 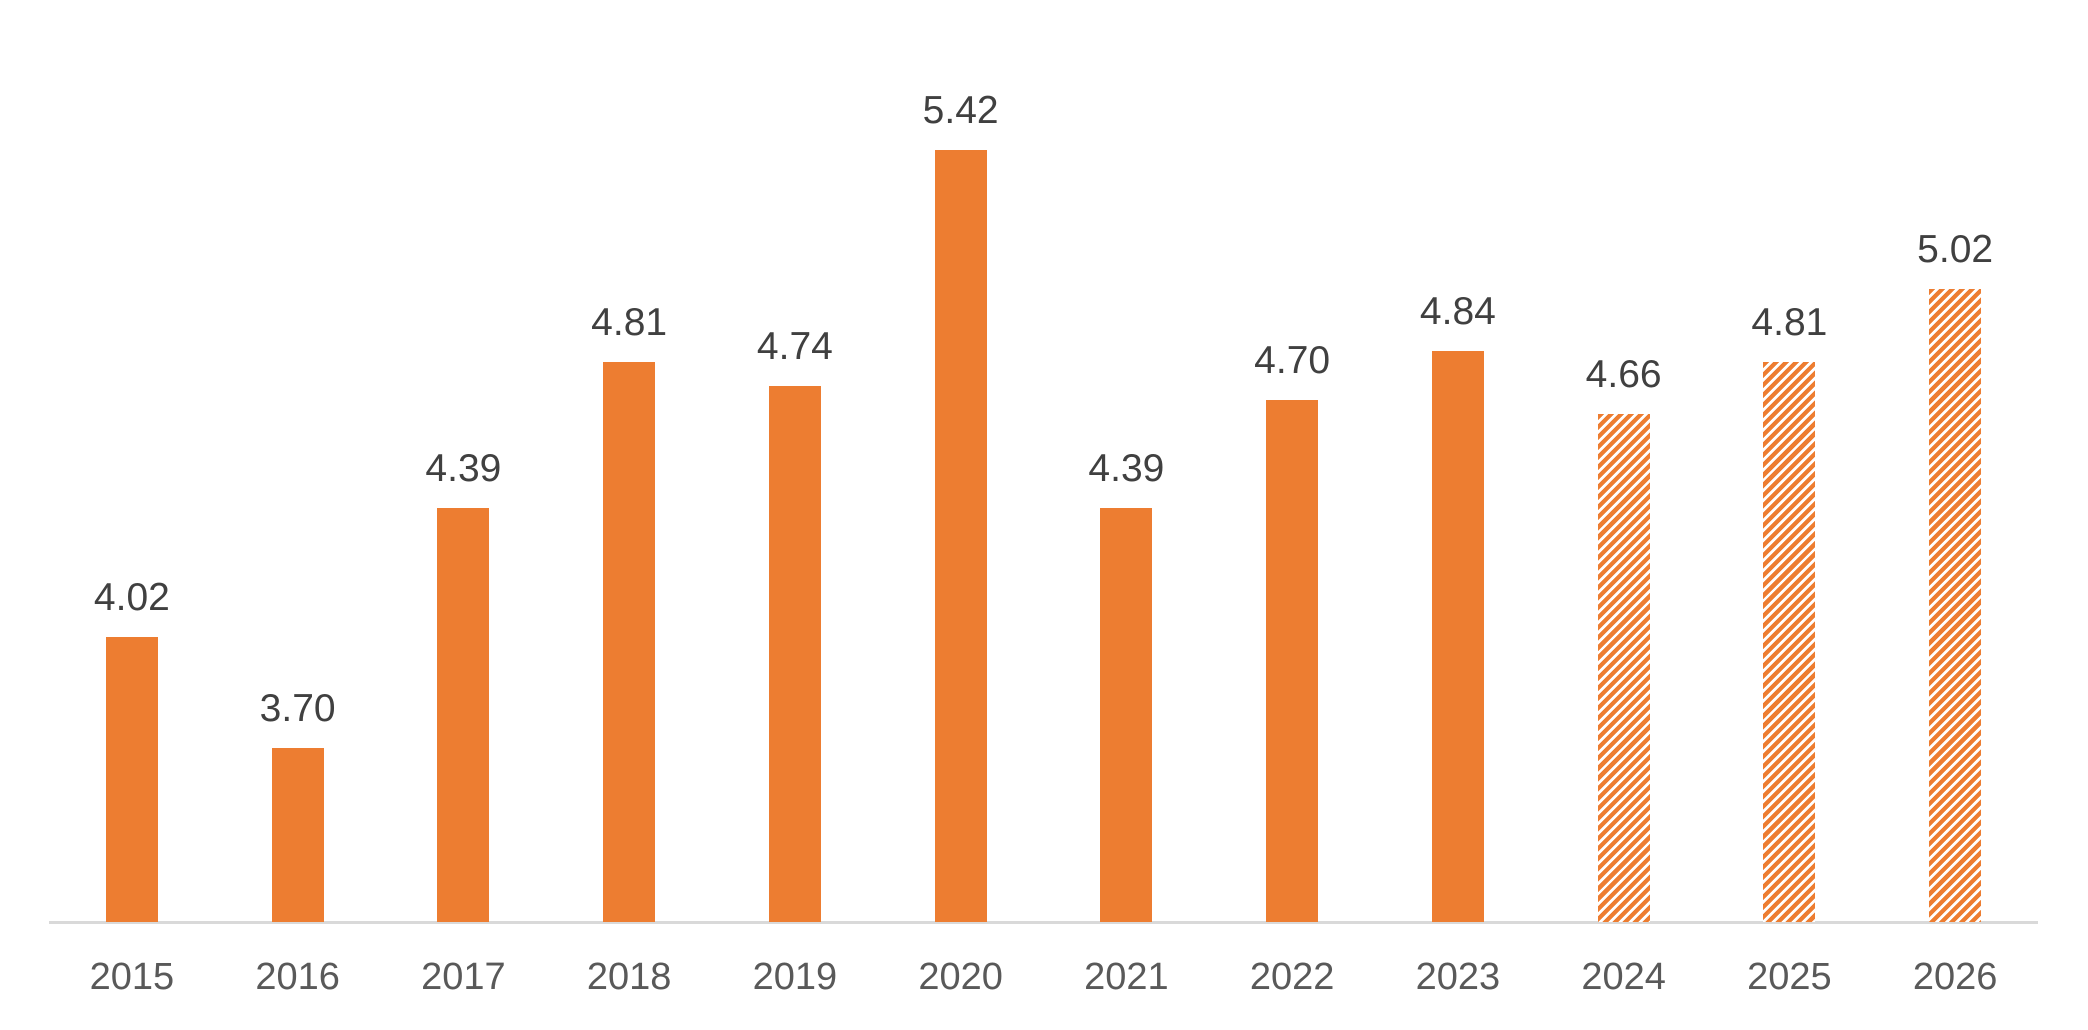 I want to click on bar-2021, so click(x=1126, y=714).